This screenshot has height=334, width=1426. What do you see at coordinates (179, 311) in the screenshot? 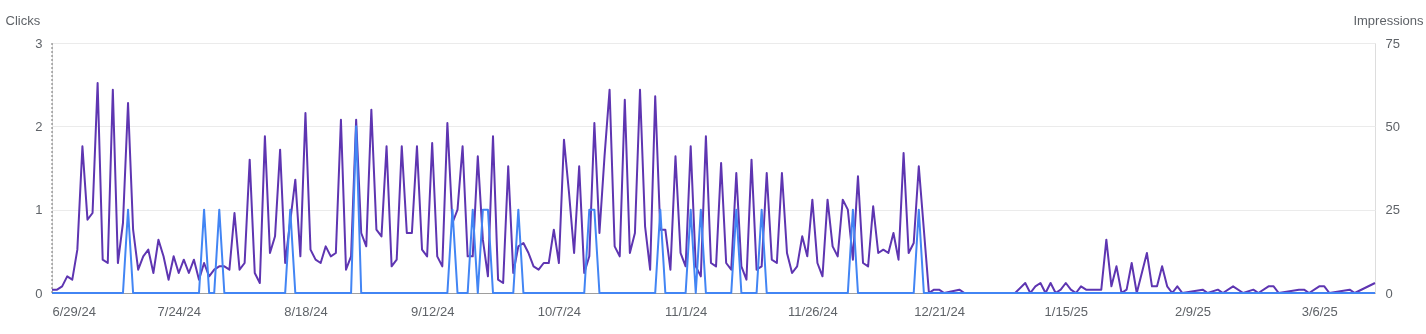
I see `x-tick-label: 7/24/24` at bounding box center [179, 311].